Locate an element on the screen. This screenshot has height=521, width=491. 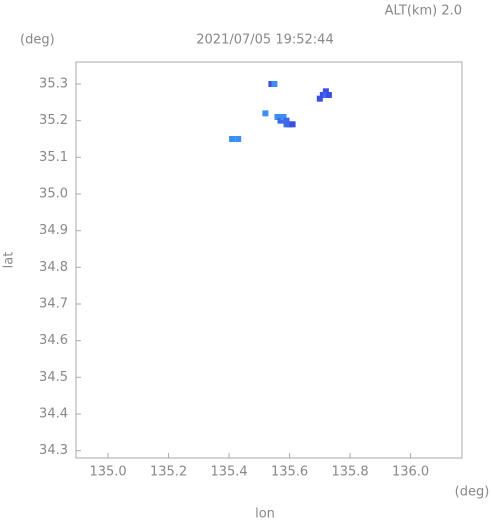
y-tick-label: 34.7 is located at coordinates (53, 304).